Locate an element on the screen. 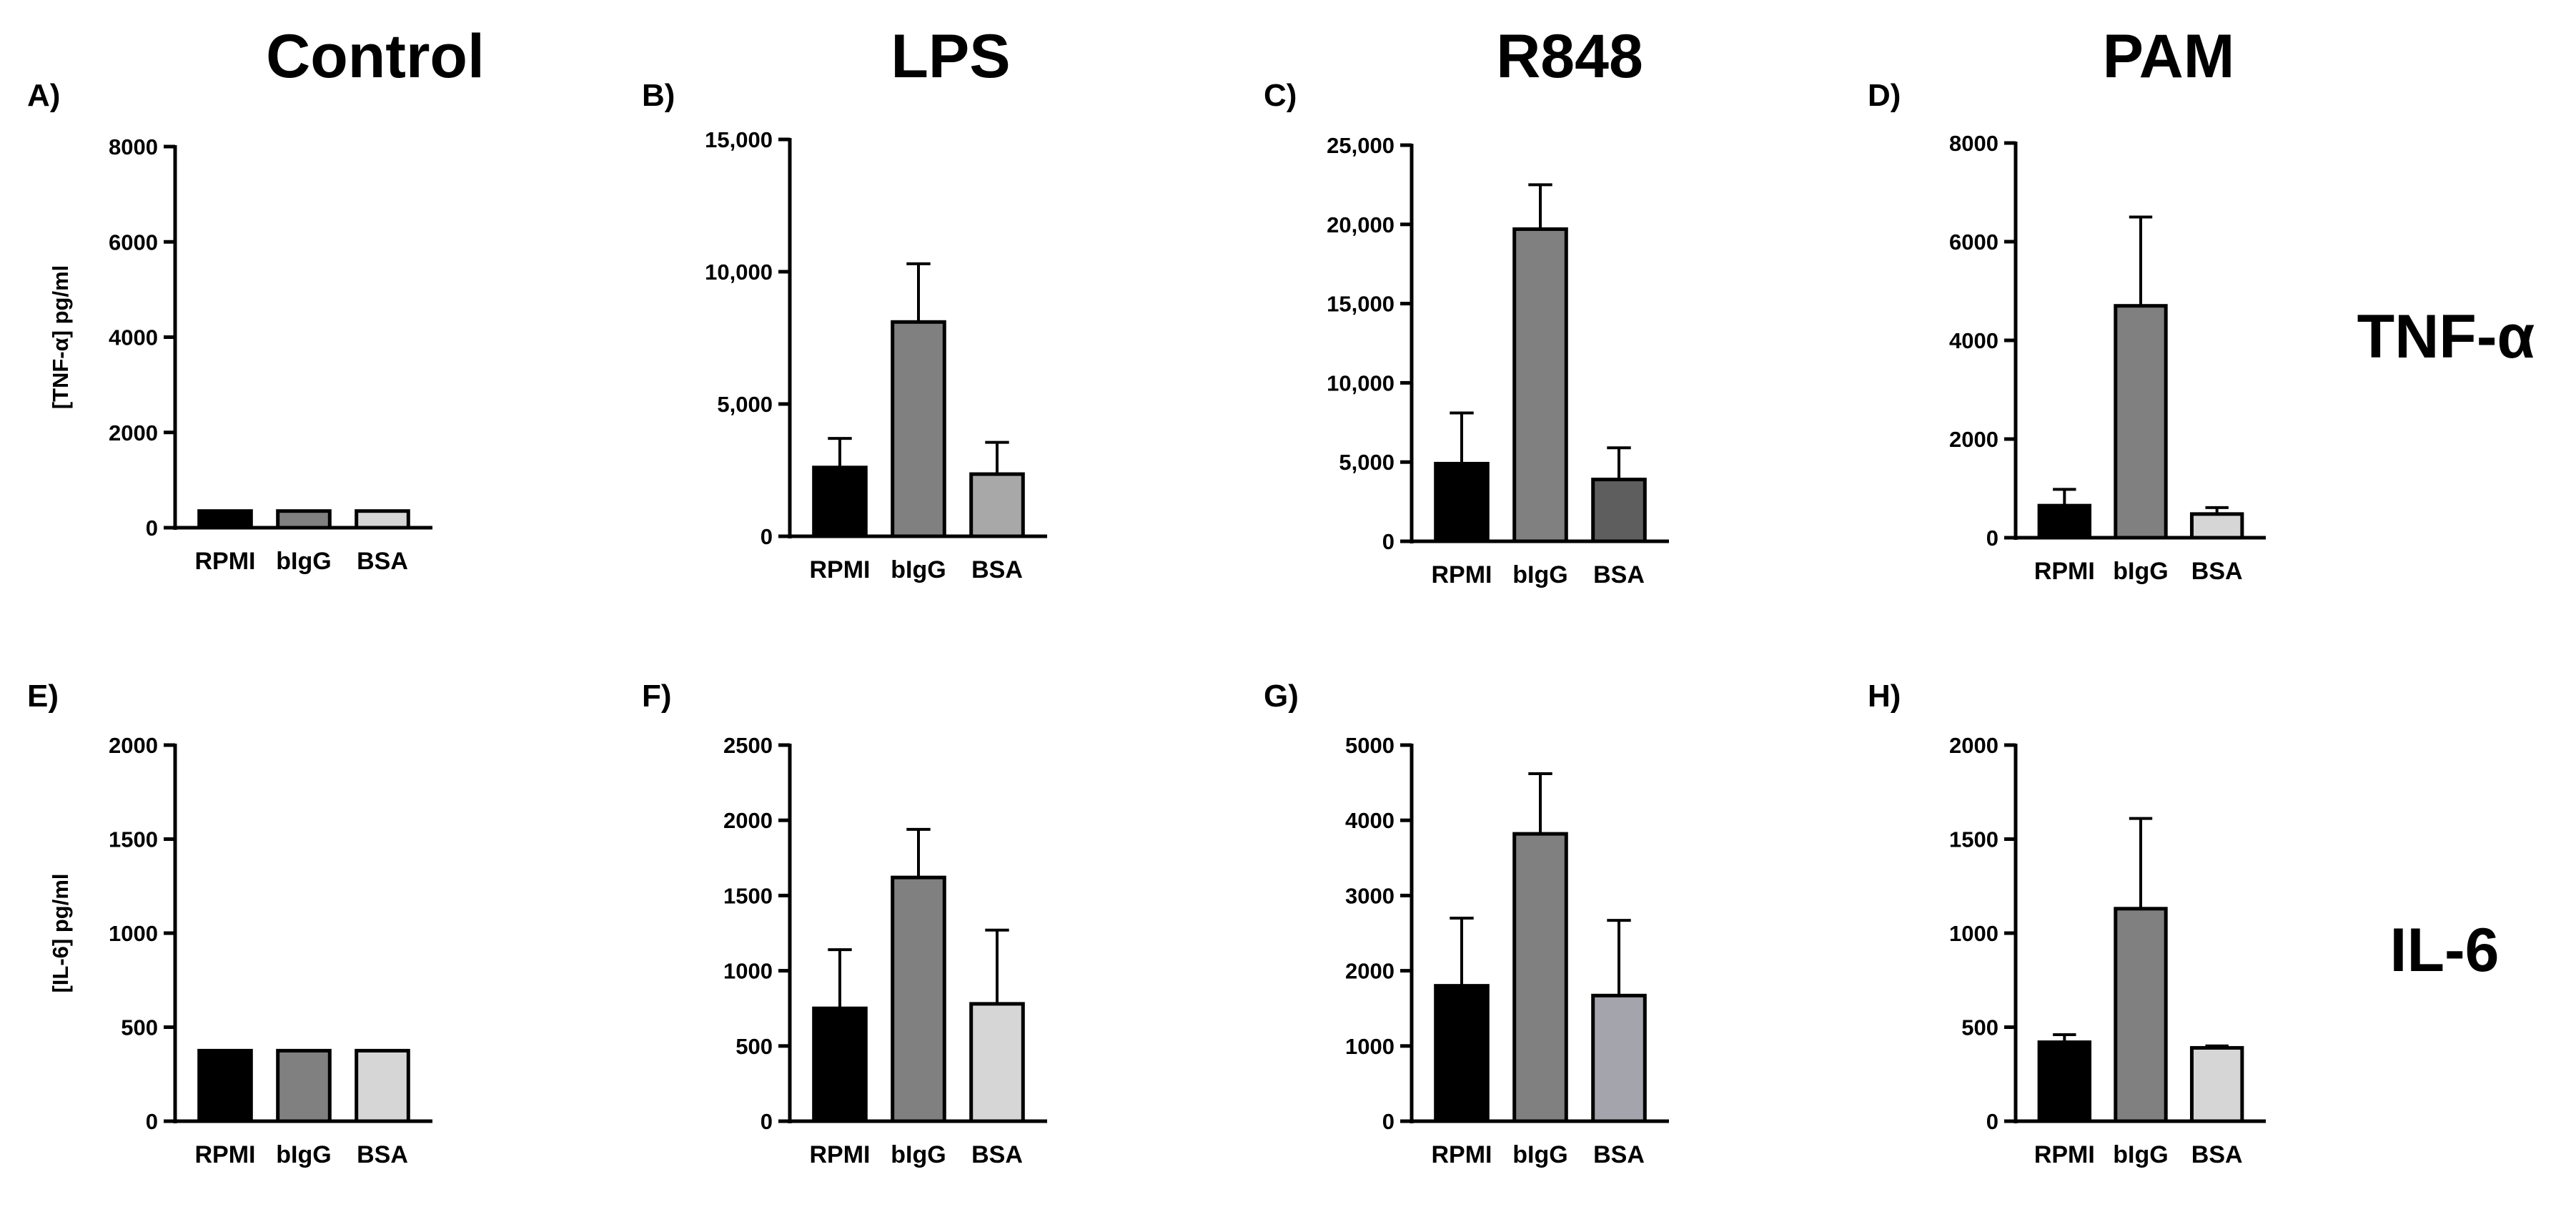 This screenshot has height=1207, width=2576. y-tick-label: 8000 is located at coordinates (133, 146).